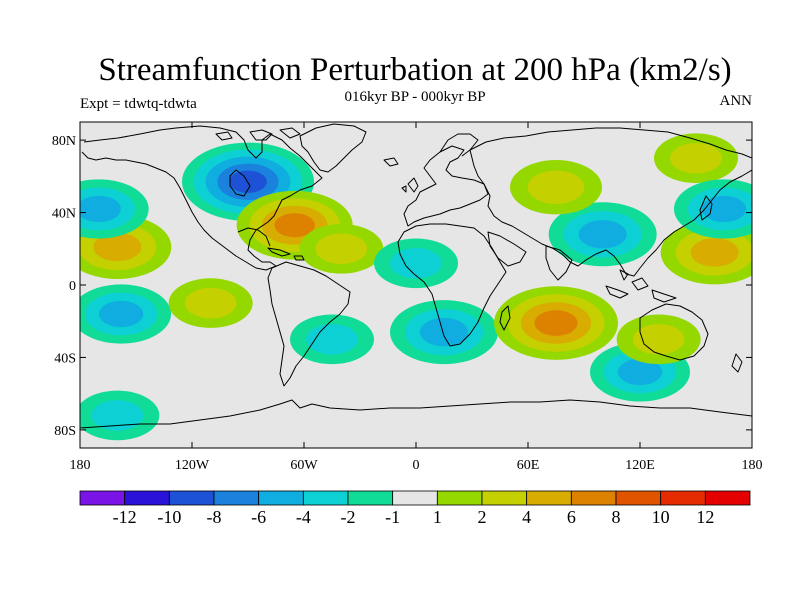  Describe the element at coordinates (303, 517) in the screenshot. I see `colorbar-label: -4` at that location.